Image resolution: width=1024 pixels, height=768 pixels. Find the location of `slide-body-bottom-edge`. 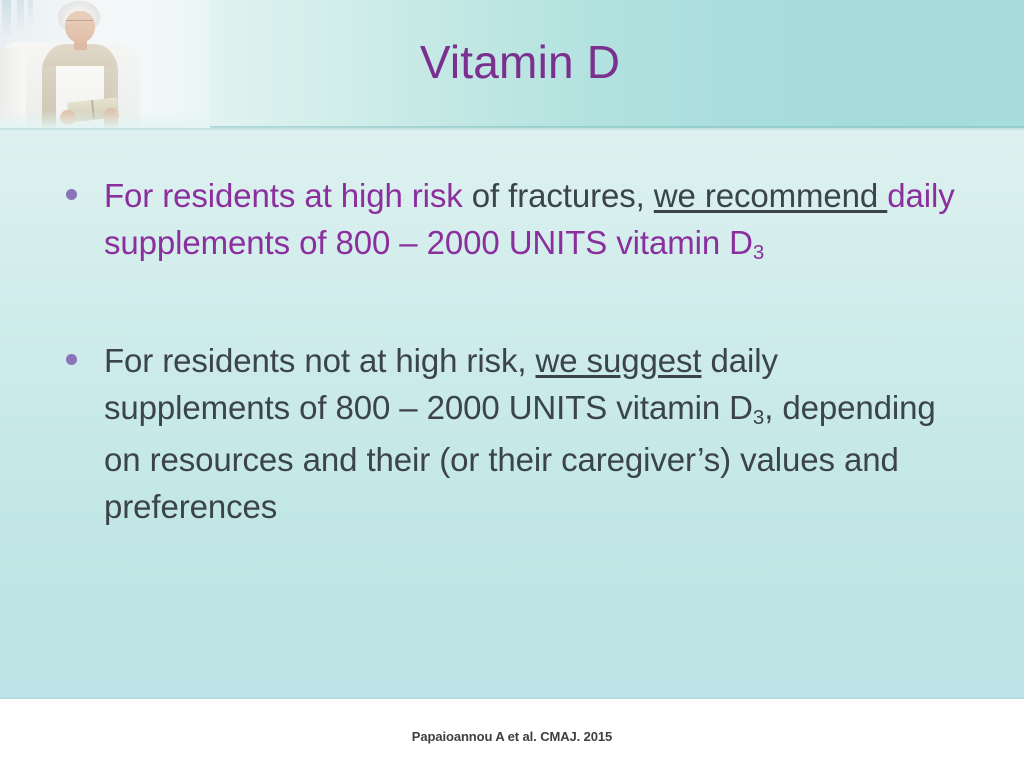

slide-body-bottom-edge is located at coordinates (512, 698).